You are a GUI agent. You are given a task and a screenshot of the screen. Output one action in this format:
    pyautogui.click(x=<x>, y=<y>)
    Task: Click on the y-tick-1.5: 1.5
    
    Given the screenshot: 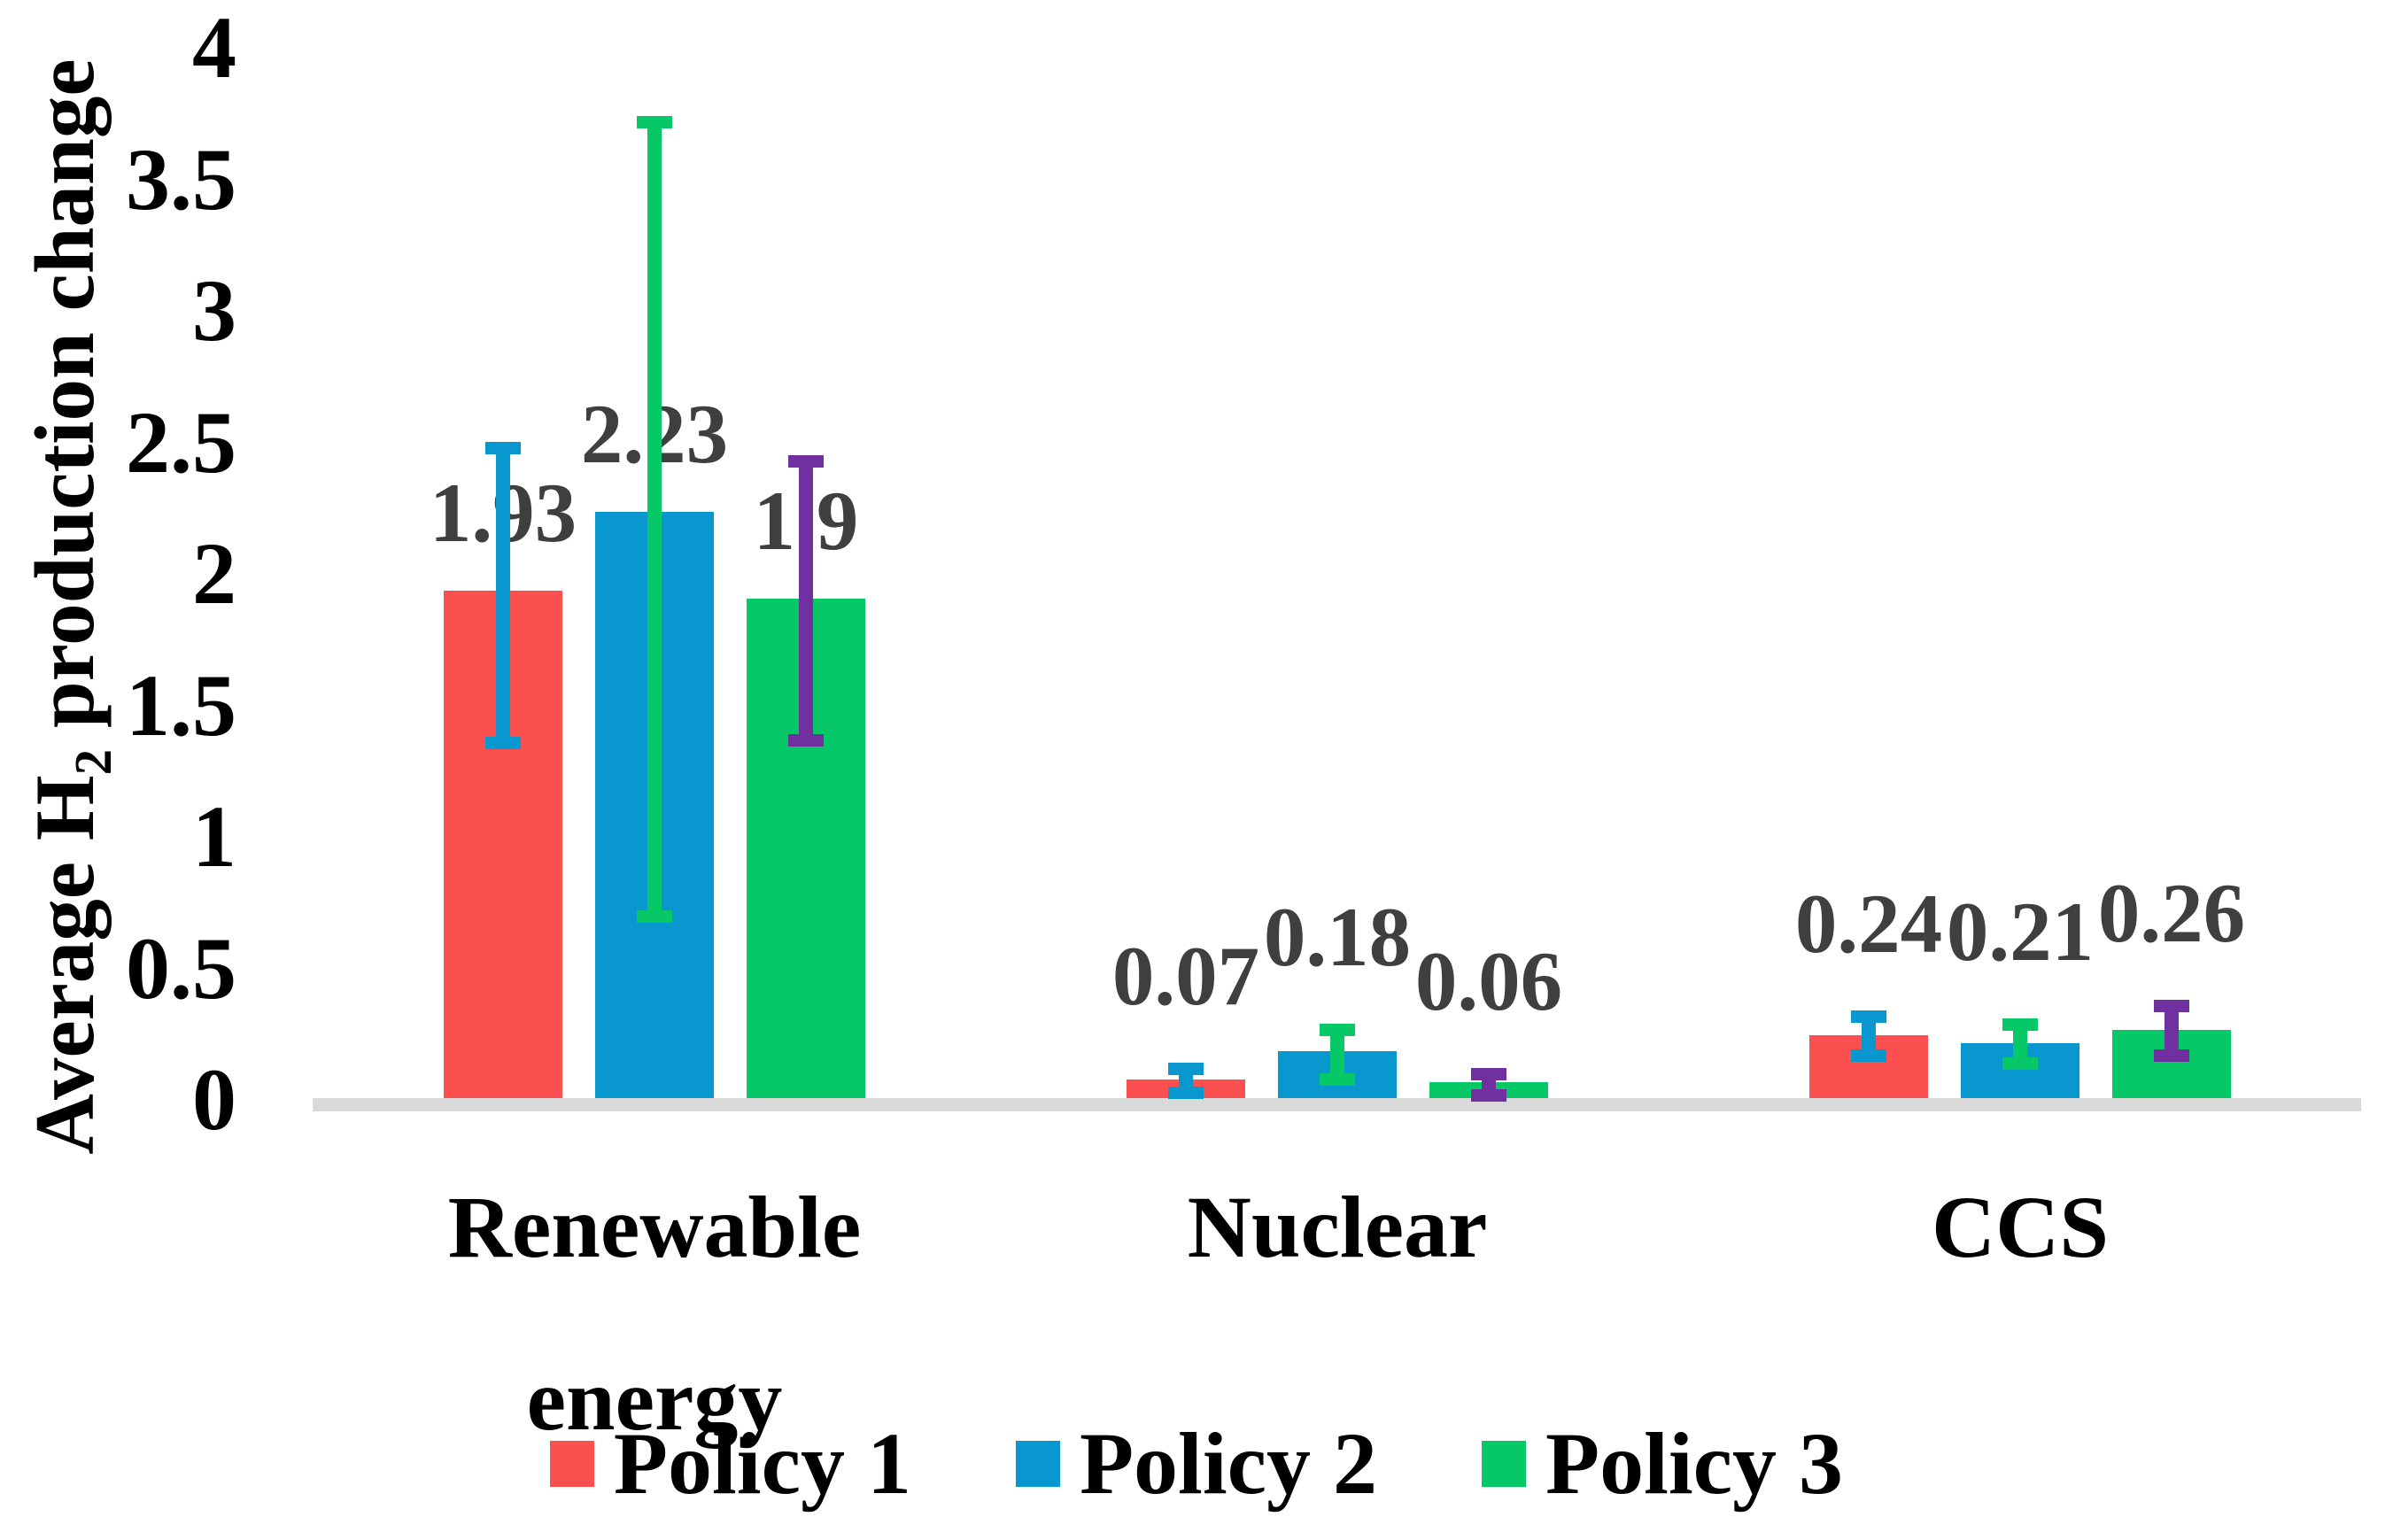 What is the action you would take?
    pyautogui.click(x=181, y=705)
    